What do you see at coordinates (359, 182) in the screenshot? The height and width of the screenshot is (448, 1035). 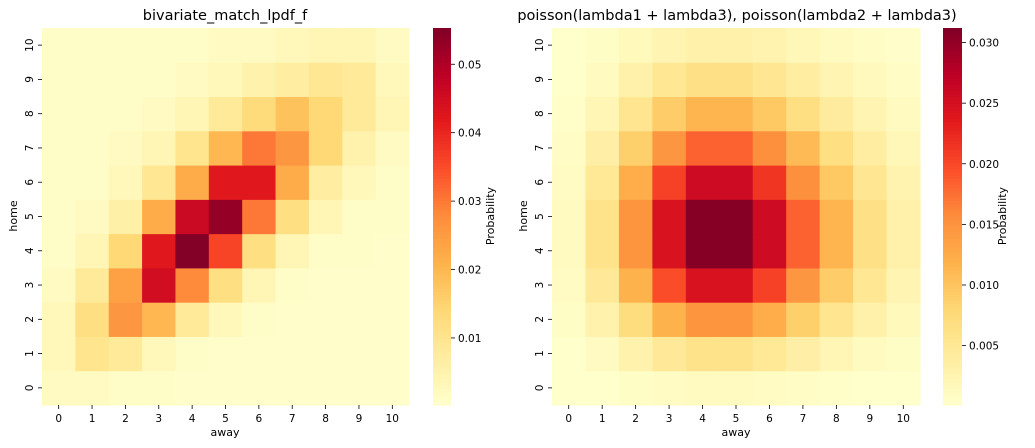 I see `heatmap-cell-home6-away9` at bounding box center [359, 182].